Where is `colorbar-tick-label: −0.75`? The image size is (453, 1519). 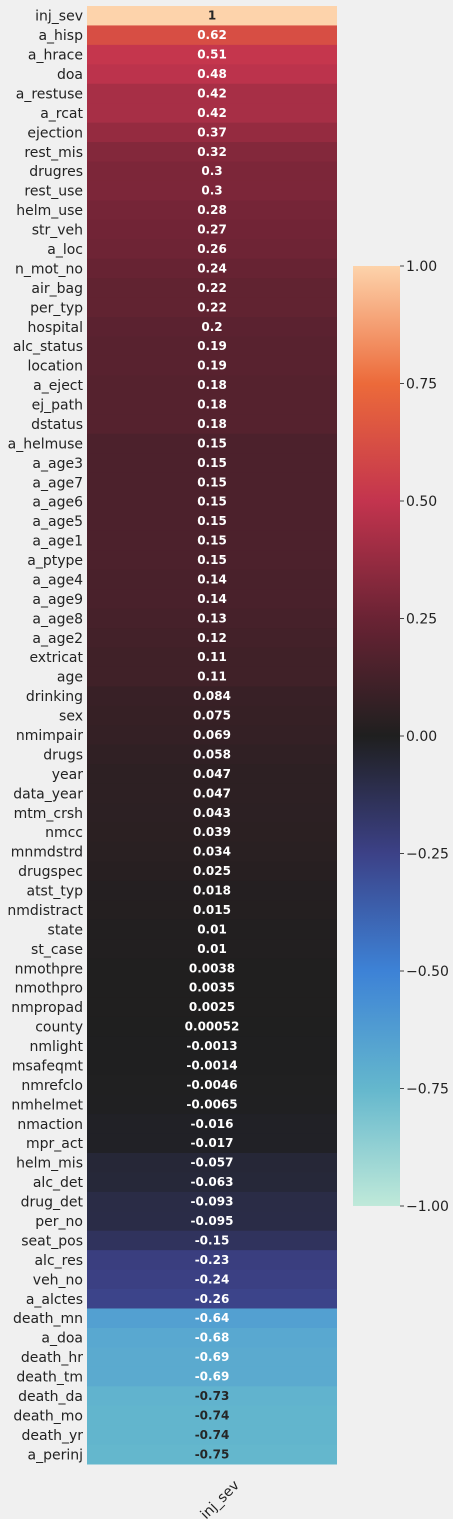
colorbar-tick-label: −0.75 is located at coordinates (427, 1090).